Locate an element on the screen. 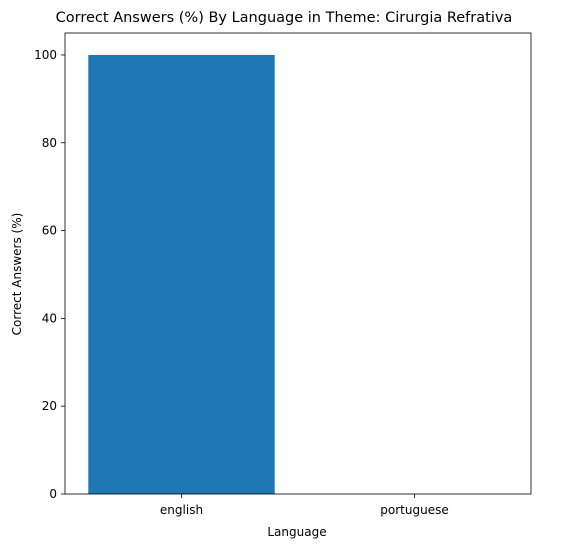  y-tick-label-40: 40 is located at coordinates (49, 318).